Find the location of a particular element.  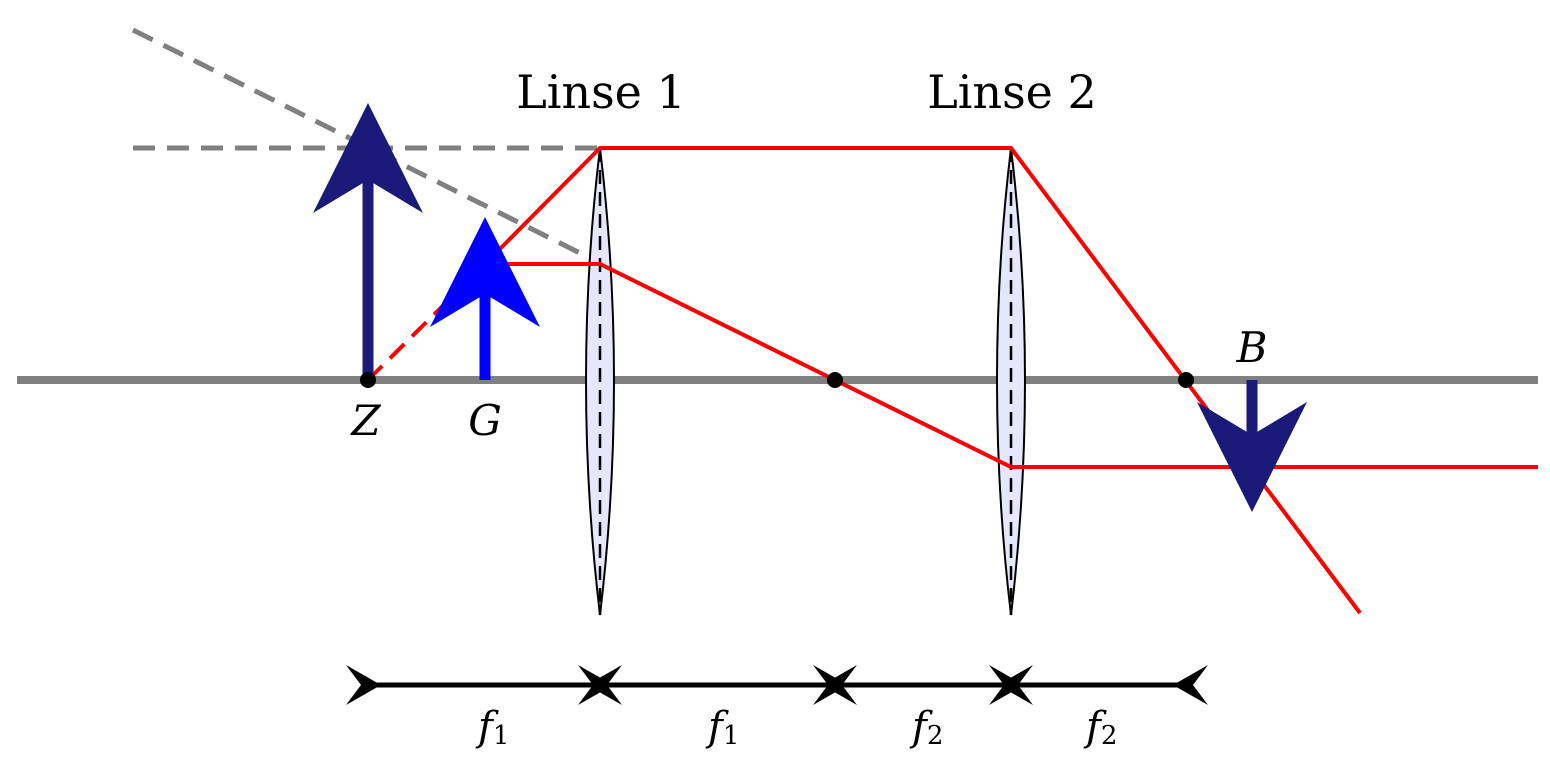

point-z is located at coordinates (368, 380).